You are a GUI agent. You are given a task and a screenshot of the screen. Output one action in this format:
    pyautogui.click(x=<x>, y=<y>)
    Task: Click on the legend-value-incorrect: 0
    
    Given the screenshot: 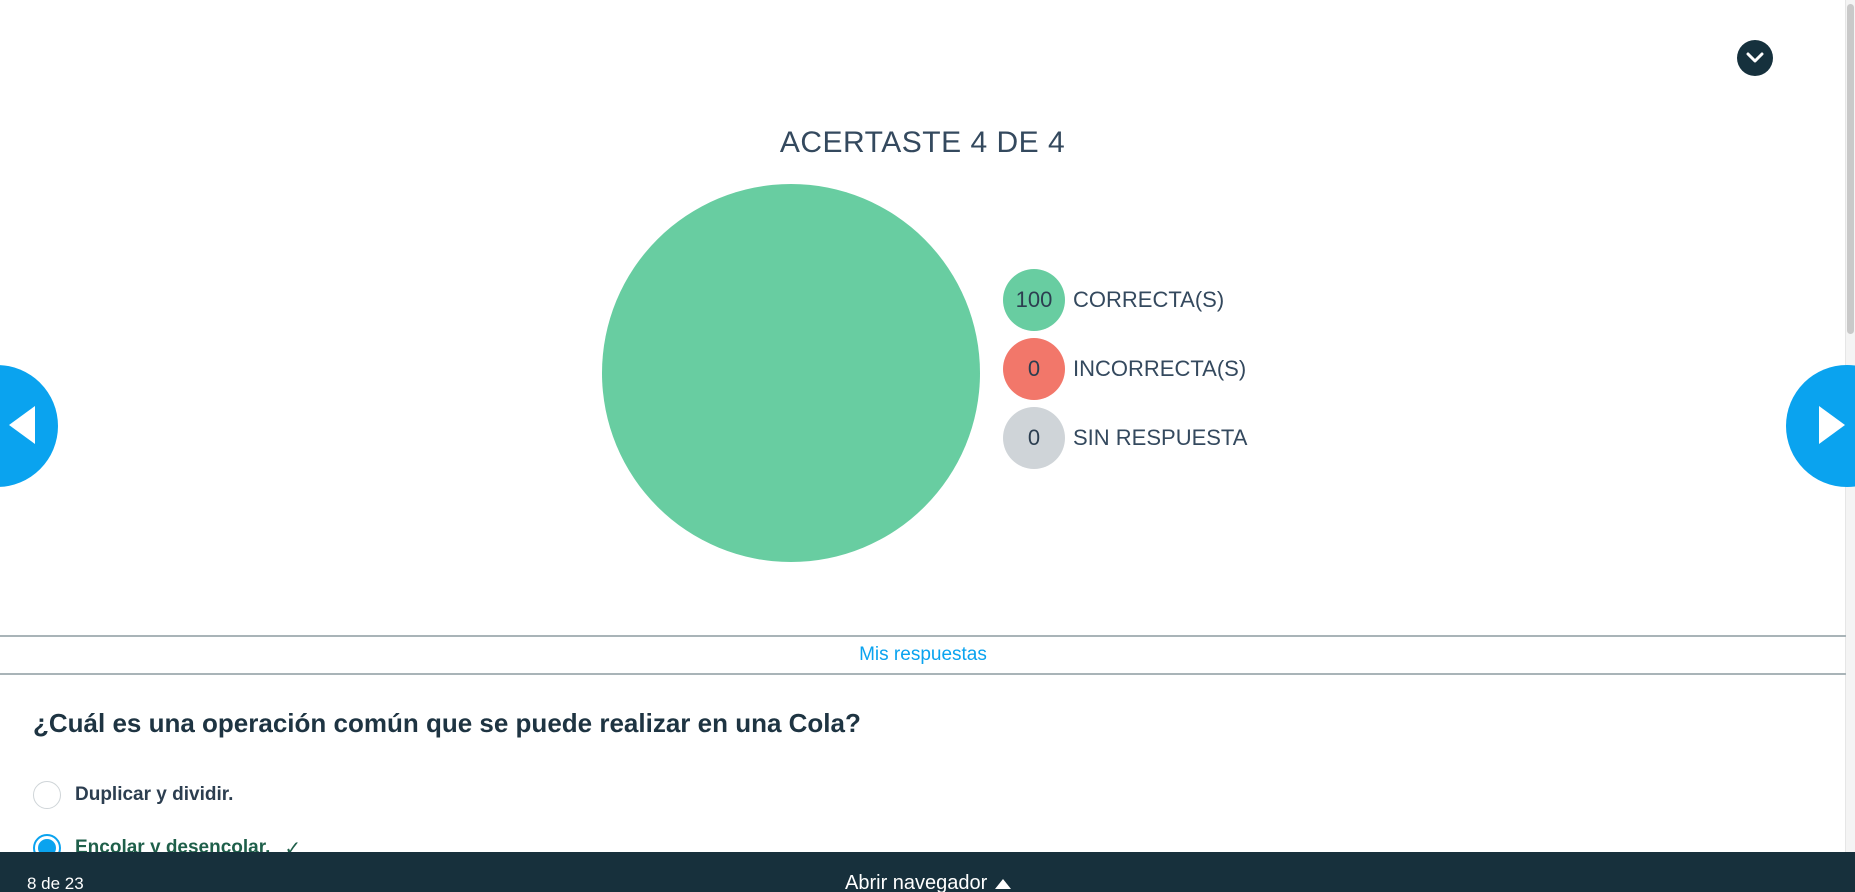 What is the action you would take?
    pyautogui.click(x=1034, y=369)
    